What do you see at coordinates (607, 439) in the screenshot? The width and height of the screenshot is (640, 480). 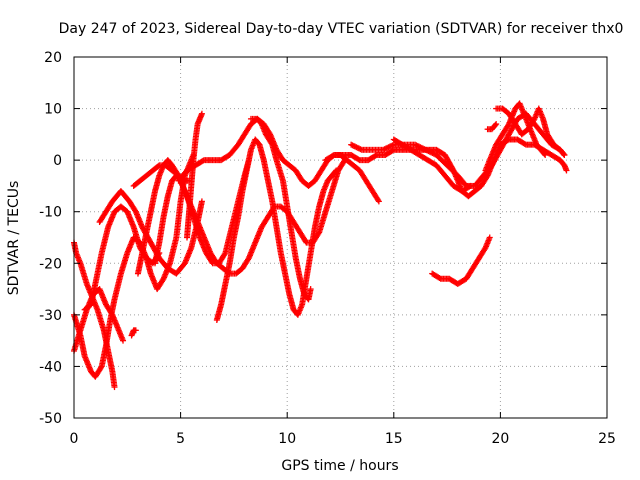 I see `x-tick-label: 25` at bounding box center [607, 439].